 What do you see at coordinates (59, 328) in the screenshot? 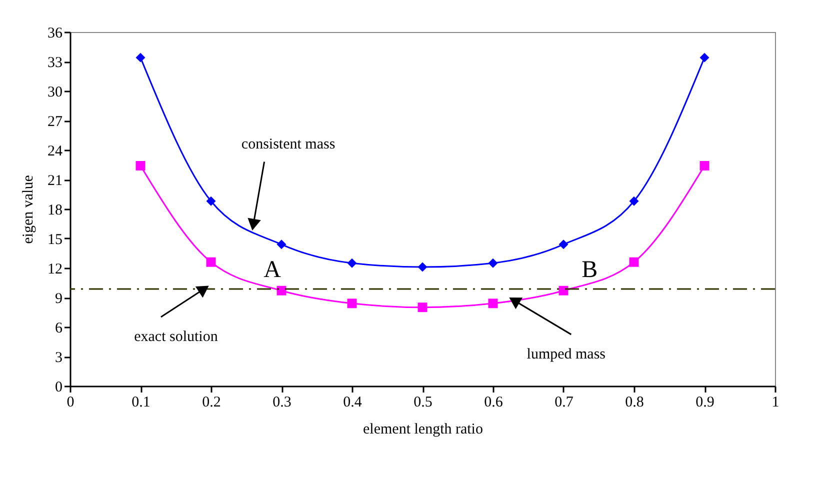
I see `y-tick-label: 6` at bounding box center [59, 328].